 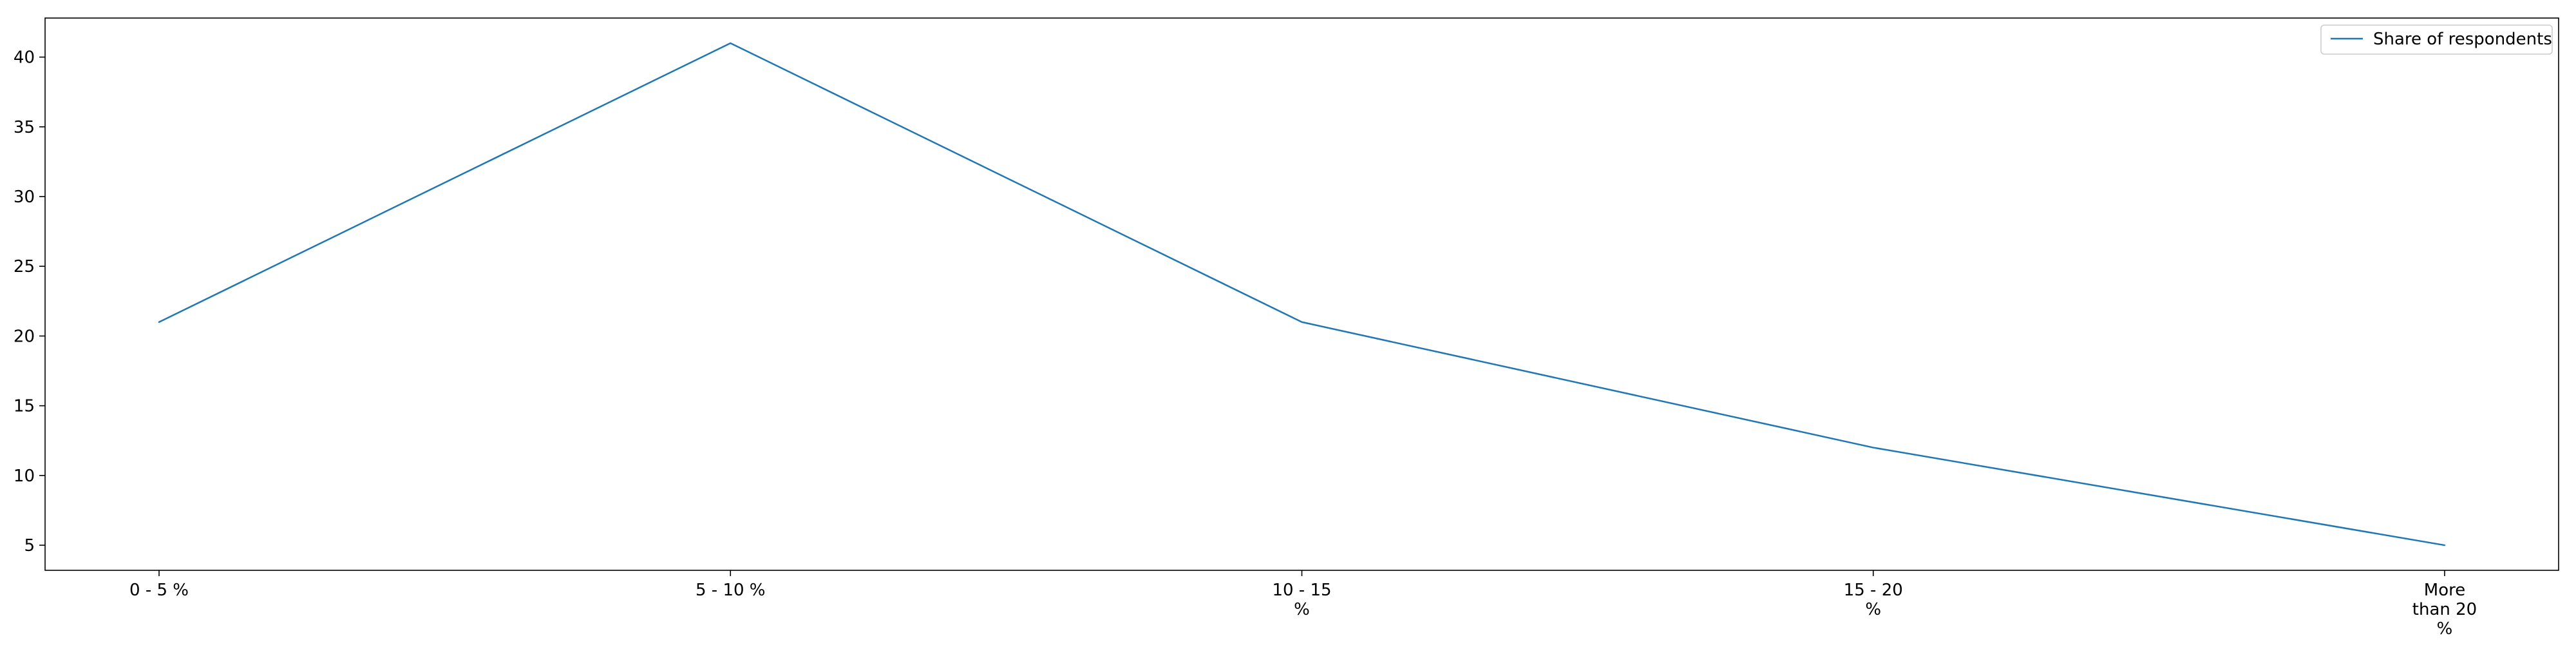 What do you see at coordinates (2444, 610) in the screenshot?
I see `x-tick-label: More than 20%` at bounding box center [2444, 610].